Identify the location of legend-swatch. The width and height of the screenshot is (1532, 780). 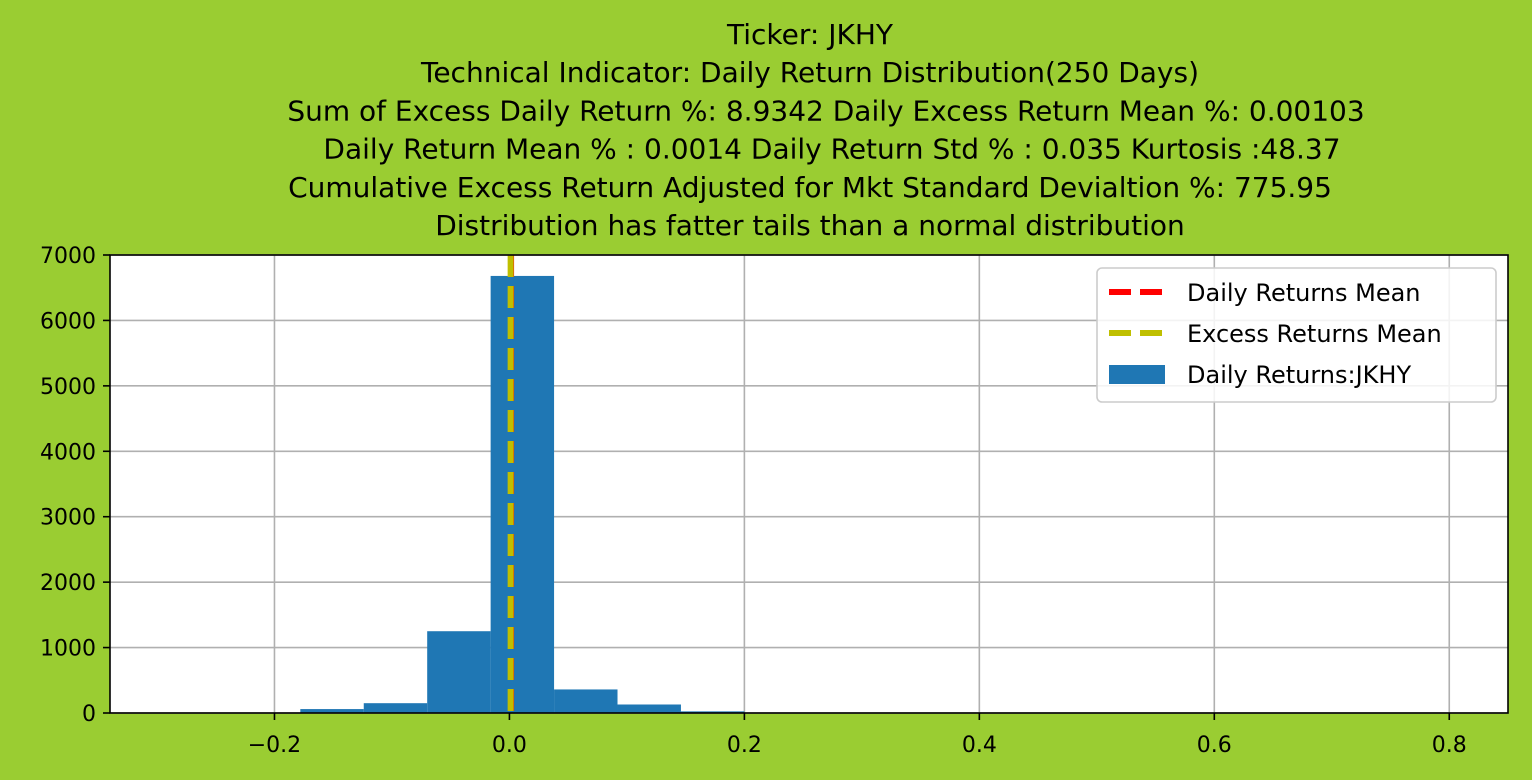
(1137, 374).